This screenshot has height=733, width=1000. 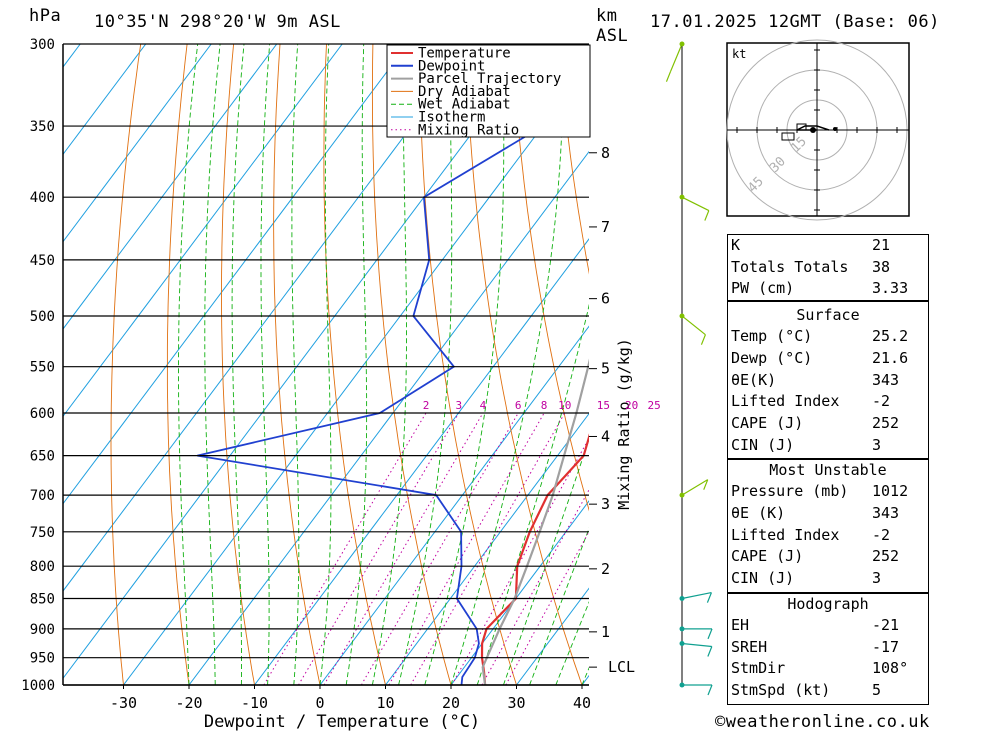 What do you see at coordinates (605, 299) in the screenshot?
I see `height-tick-label: 6` at bounding box center [605, 299].